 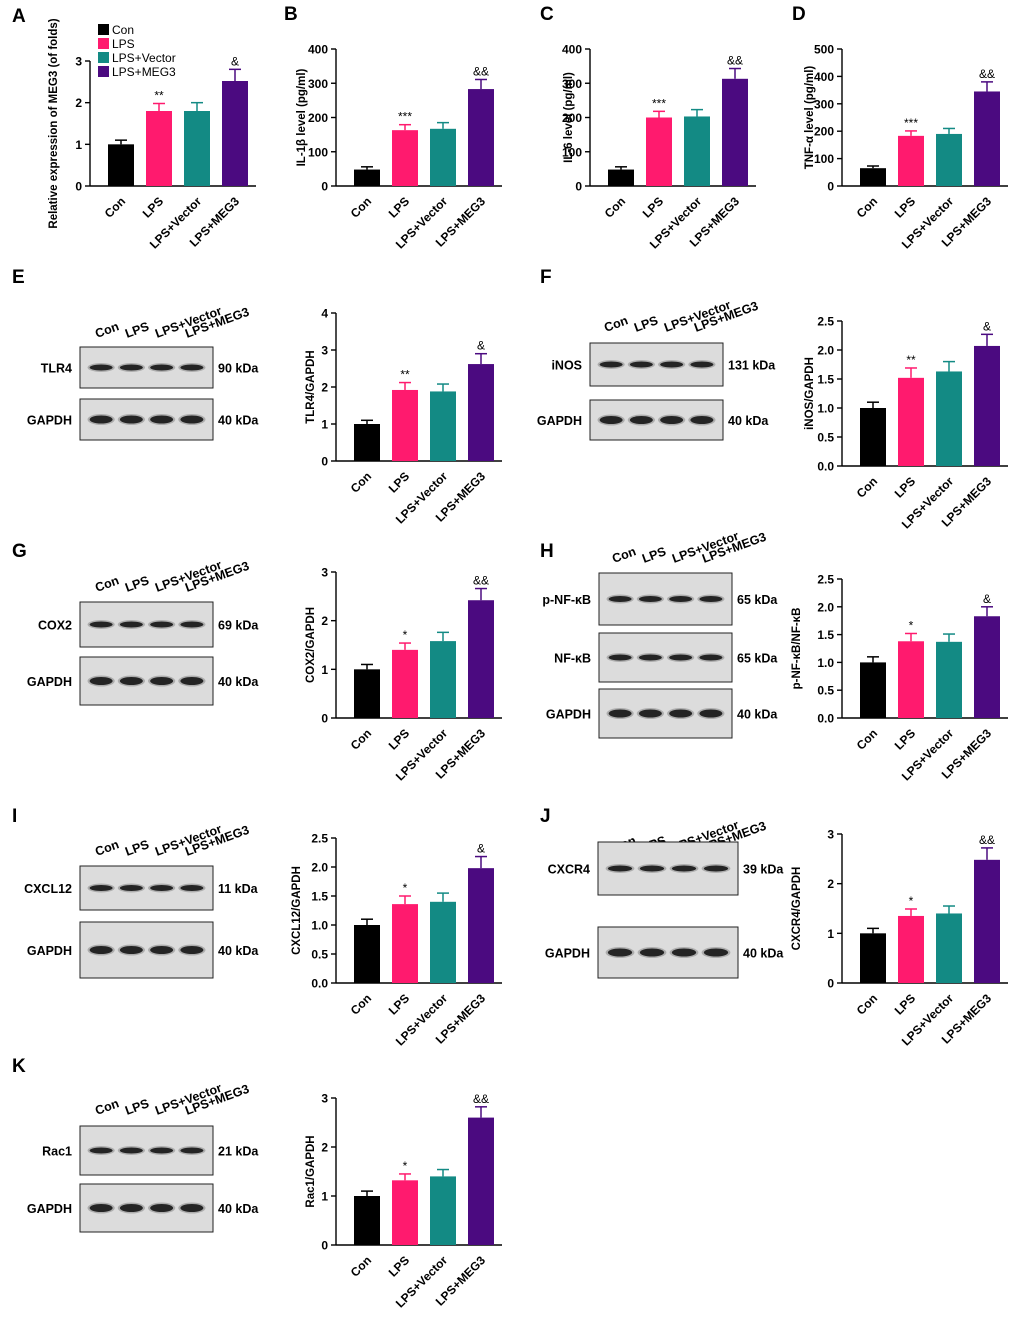 I want to click on y-tick-label: 3, so click(x=324, y=1099).